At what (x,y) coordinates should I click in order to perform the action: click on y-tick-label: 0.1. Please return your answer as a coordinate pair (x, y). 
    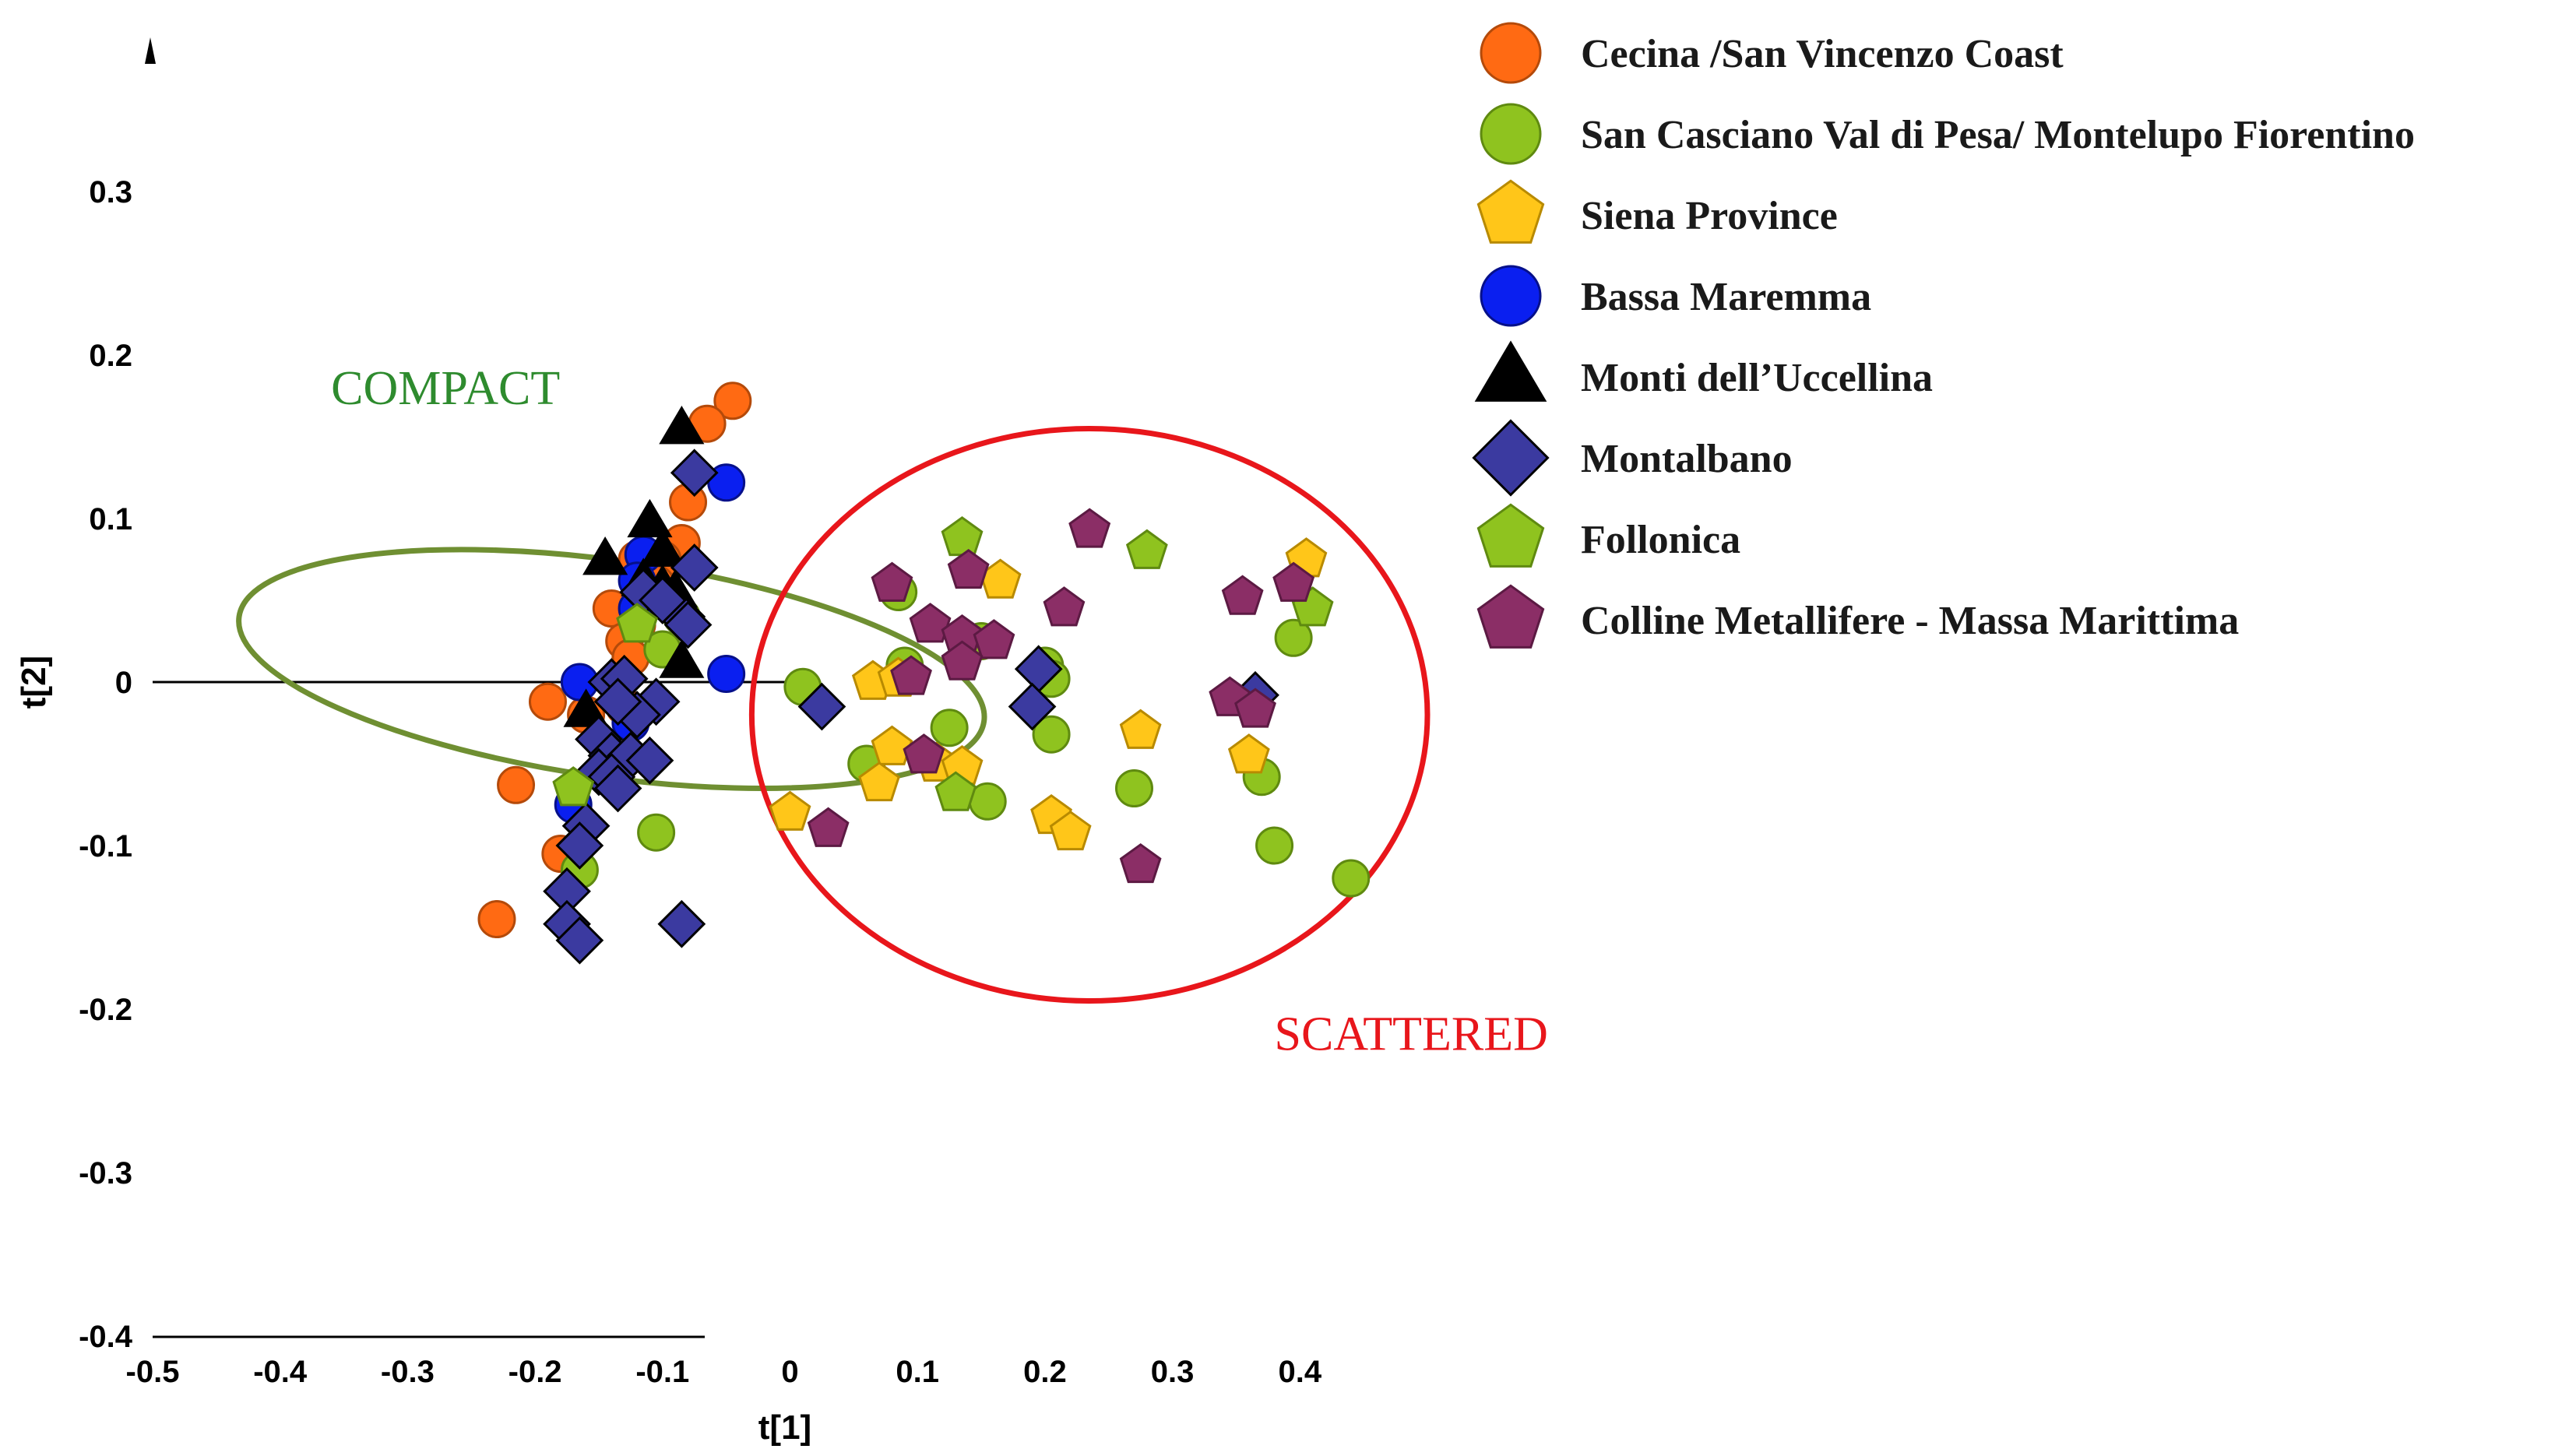
    Looking at the image, I should click on (111, 519).